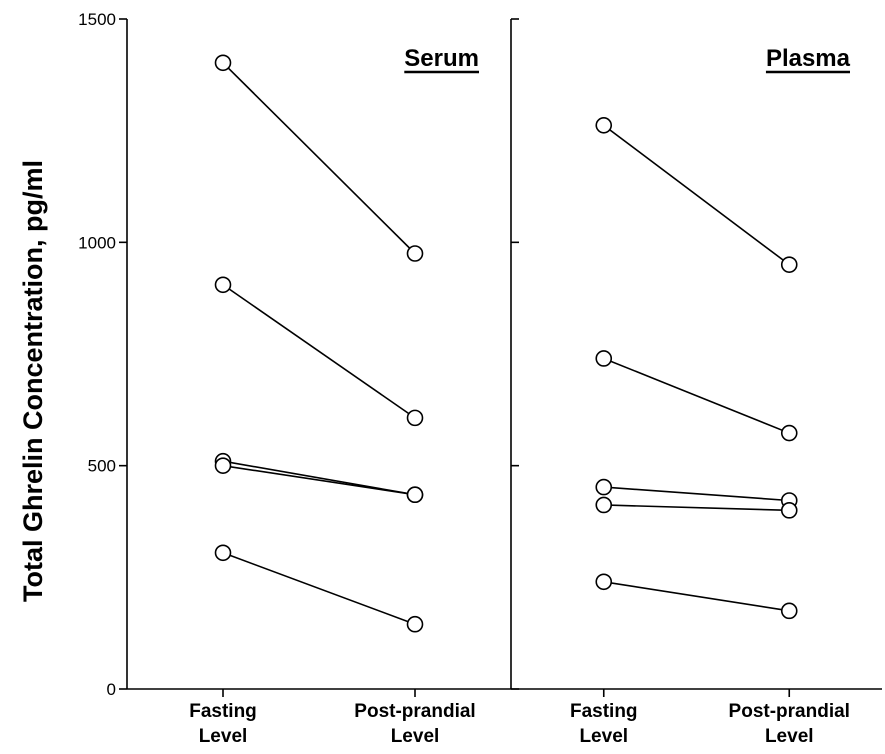  What do you see at coordinates (111, 689) in the screenshot?
I see `y-tick-label: 0` at bounding box center [111, 689].